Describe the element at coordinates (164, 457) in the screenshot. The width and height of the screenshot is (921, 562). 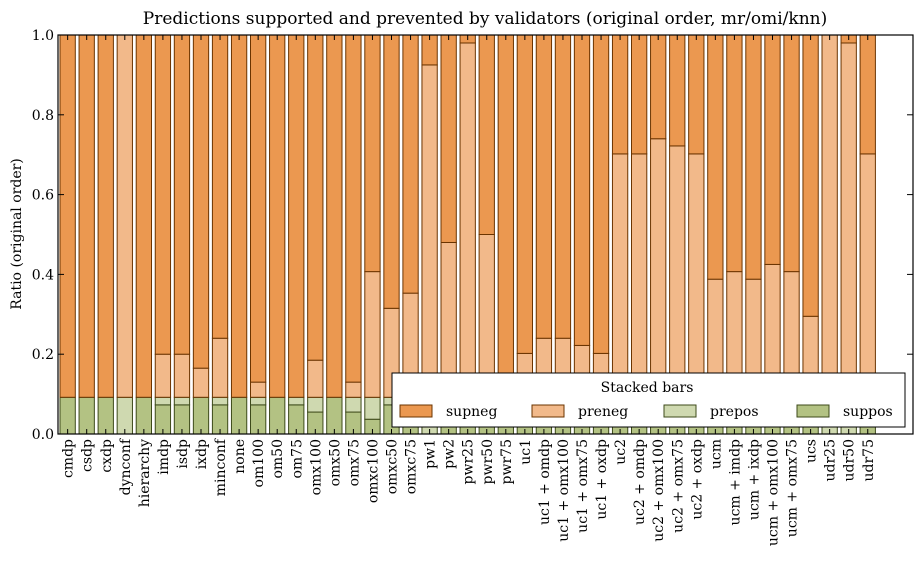
I see `x-tick-label: imdp` at that location.